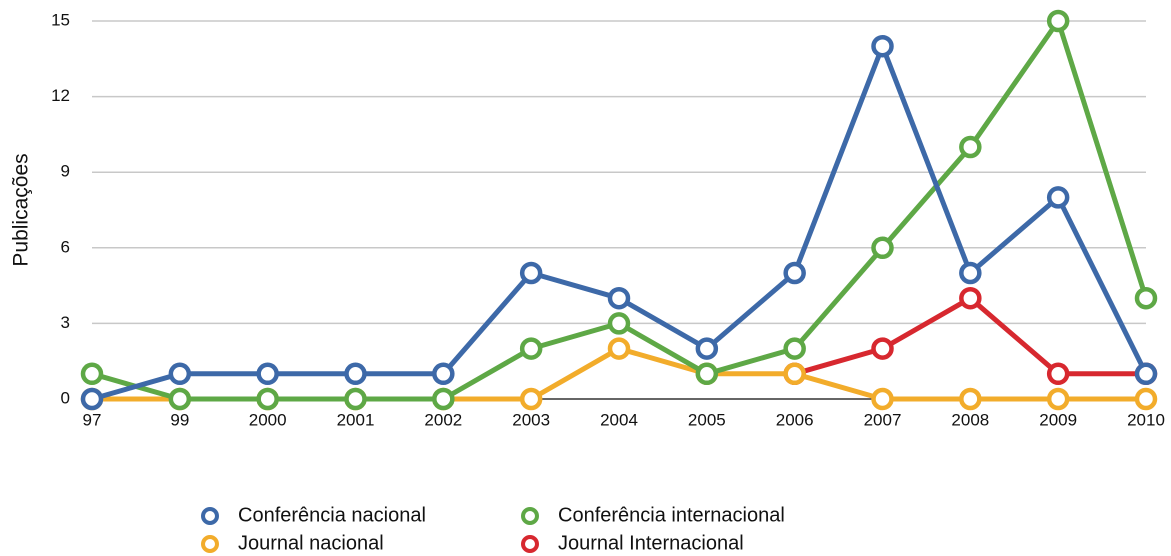  I want to click on legend-label: Conferência nacional, so click(332, 515).